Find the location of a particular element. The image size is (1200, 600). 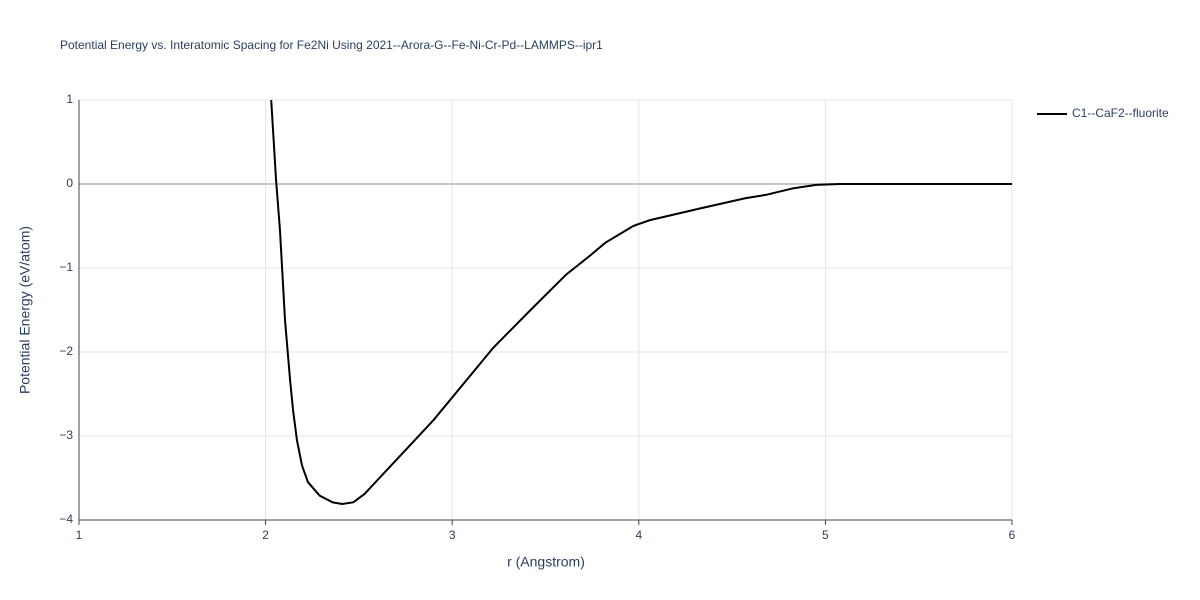

x-tick-label: 1 is located at coordinates (79, 535).